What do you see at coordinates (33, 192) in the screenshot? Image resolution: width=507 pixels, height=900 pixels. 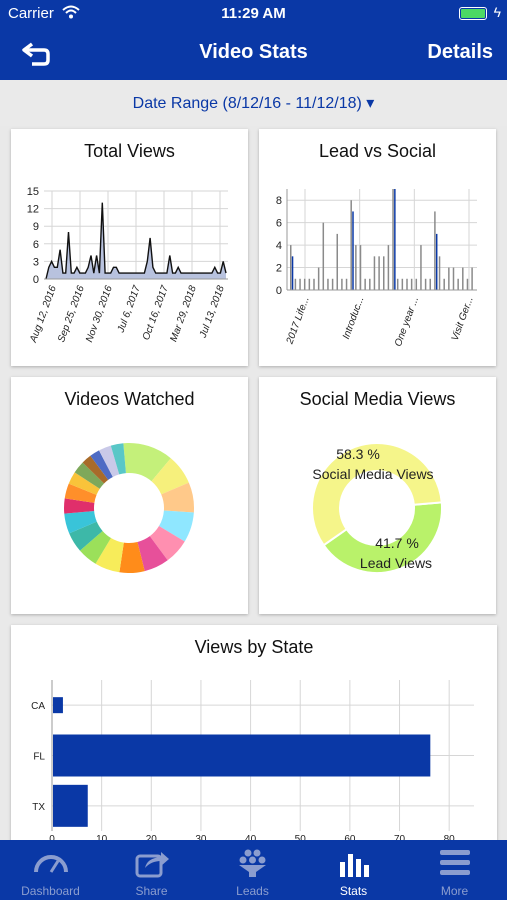 I see `y-tick-label: 15` at bounding box center [33, 192].